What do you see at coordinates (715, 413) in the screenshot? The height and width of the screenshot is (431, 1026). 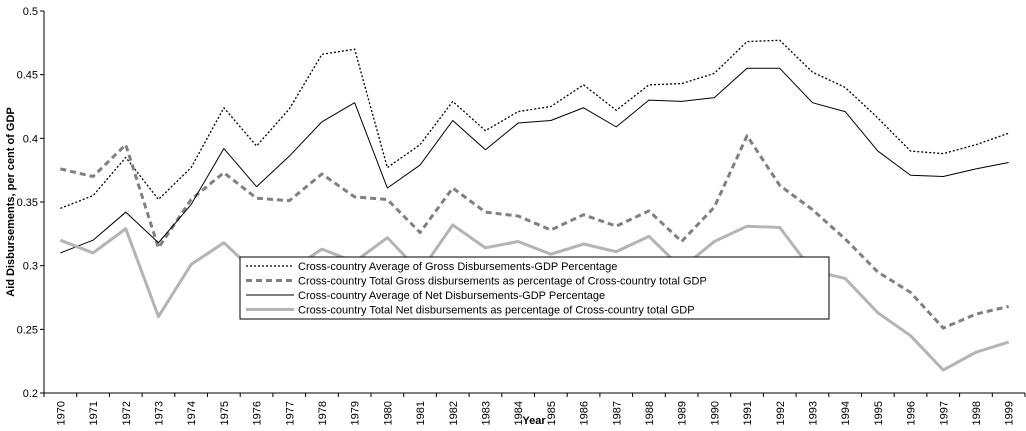 I see `x-tick-label: 1990` at bounding box center [715, 413].